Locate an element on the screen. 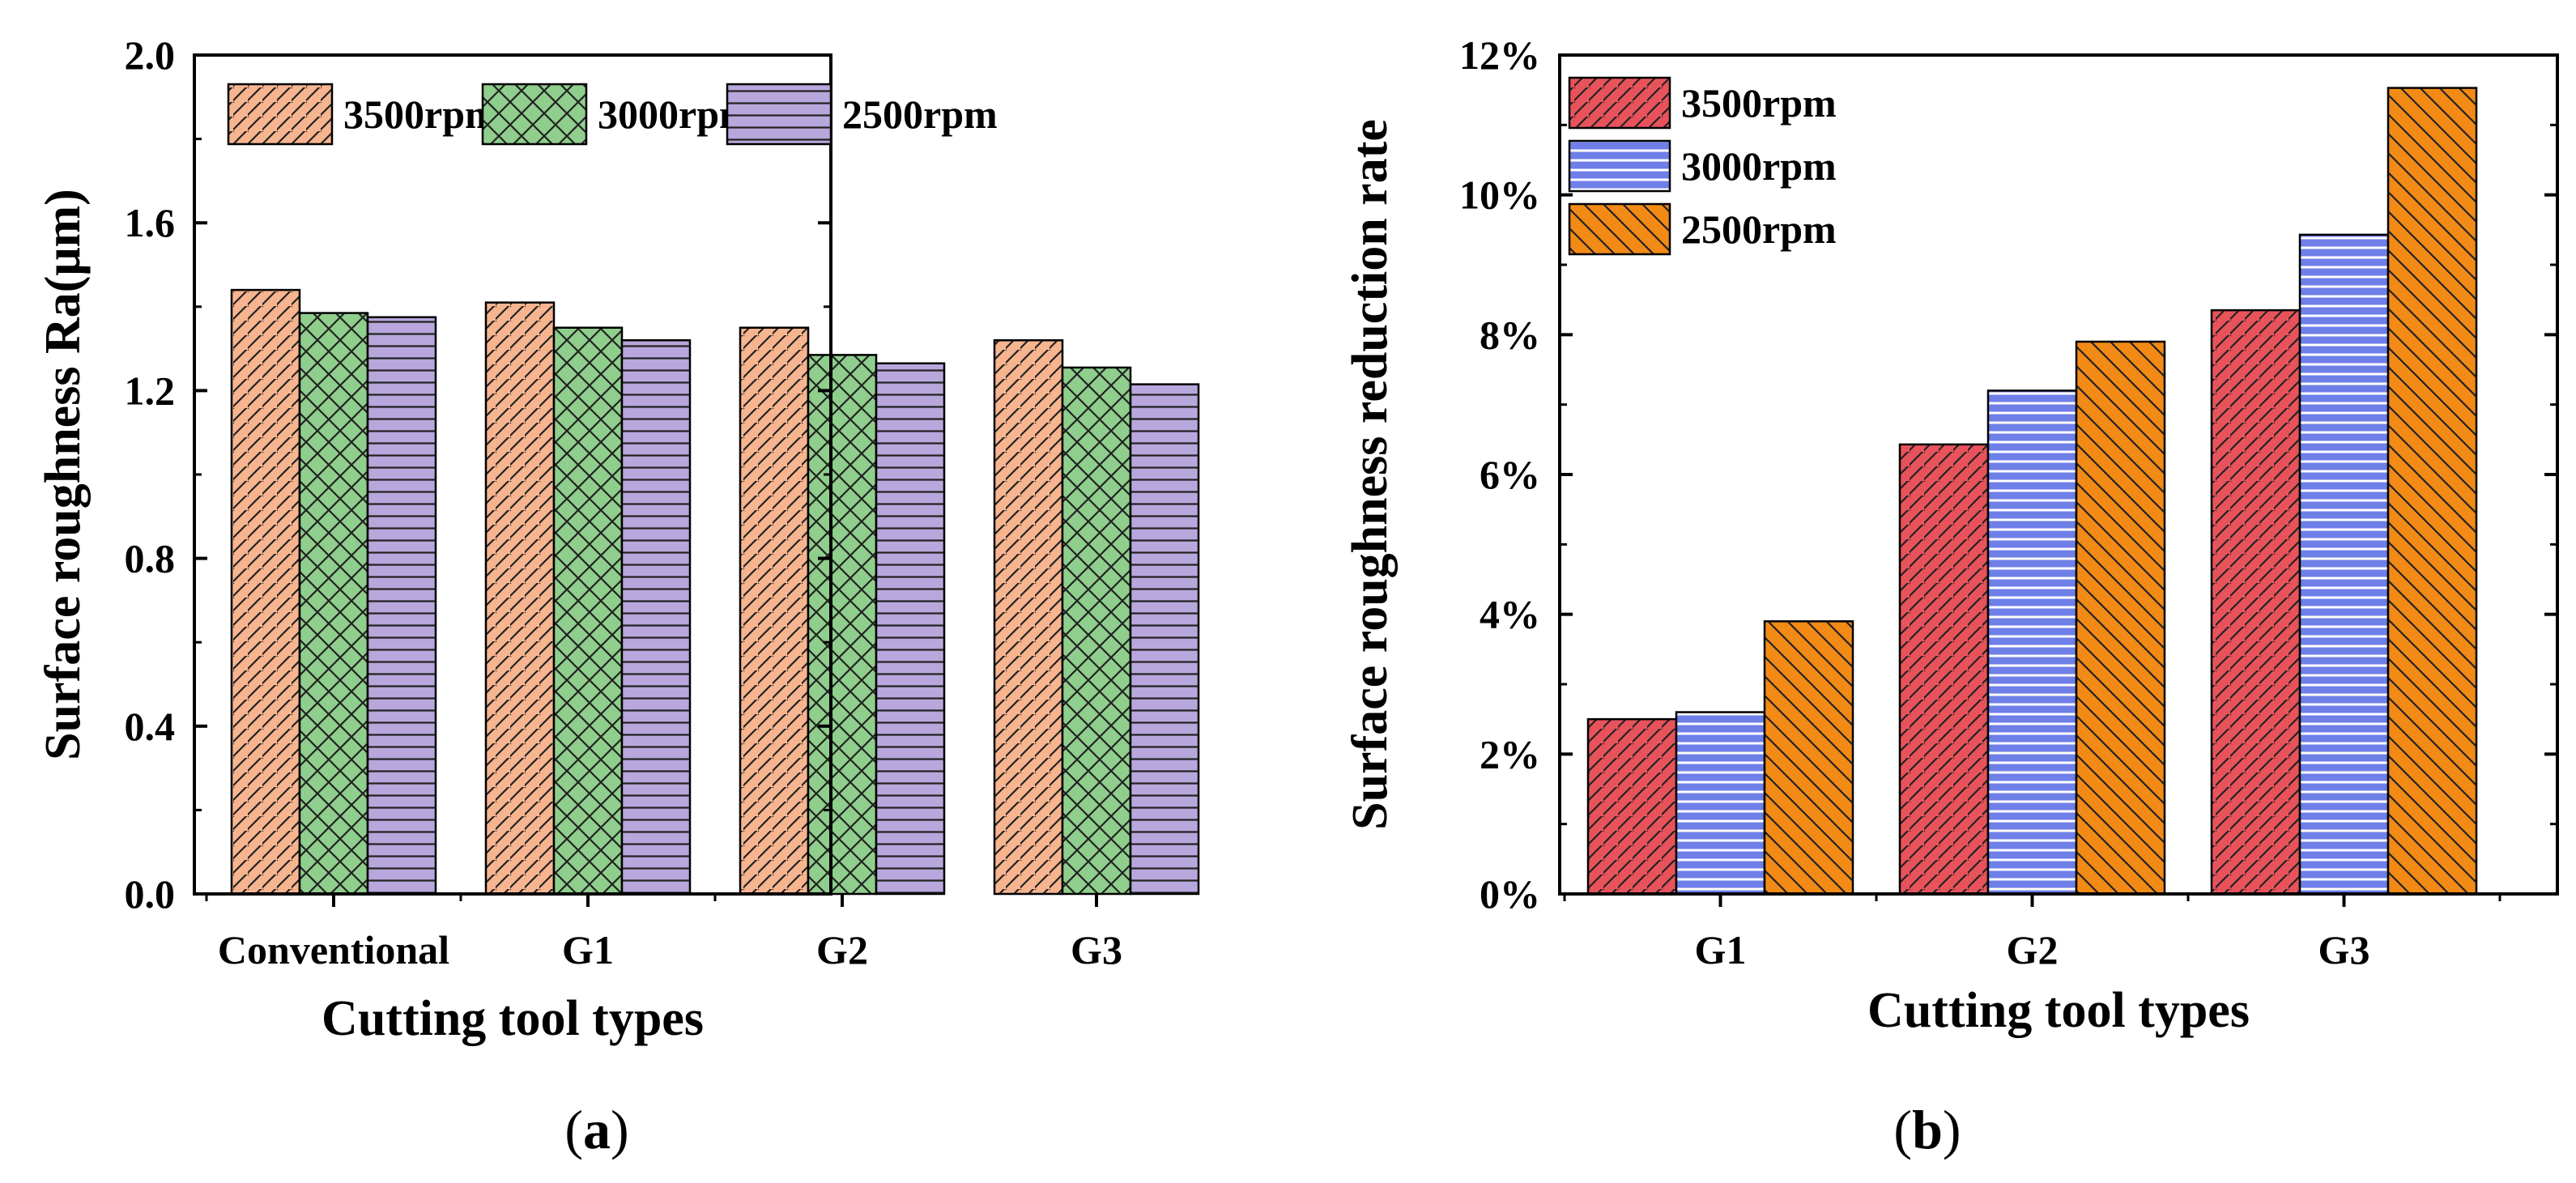 The image size is (2576, 1183). legend-swatch-a-2500rpm is located at coordinates (779, 114).